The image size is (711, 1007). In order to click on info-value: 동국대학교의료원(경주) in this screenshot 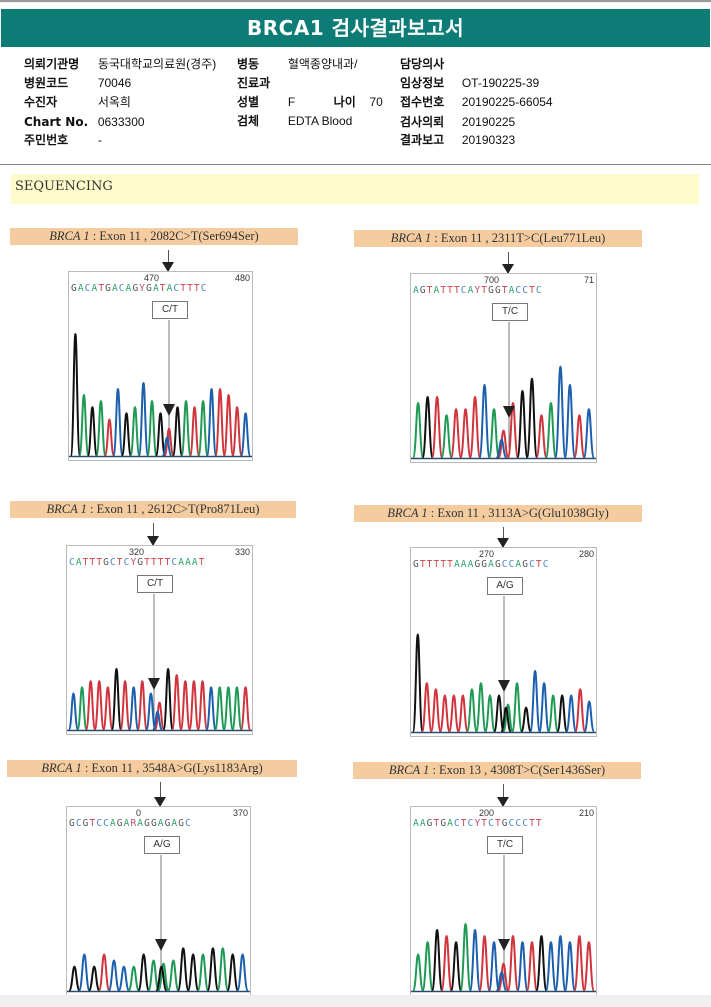, I will do `click(157, 64)`.